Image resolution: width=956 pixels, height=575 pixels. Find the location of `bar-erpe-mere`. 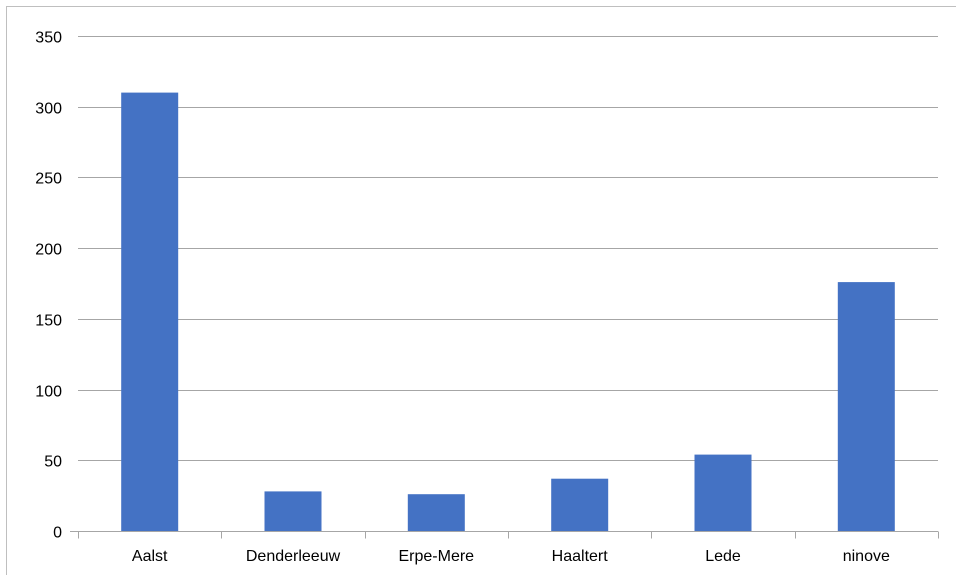

bar-erpe-mere is located at coordinates (436, 512).